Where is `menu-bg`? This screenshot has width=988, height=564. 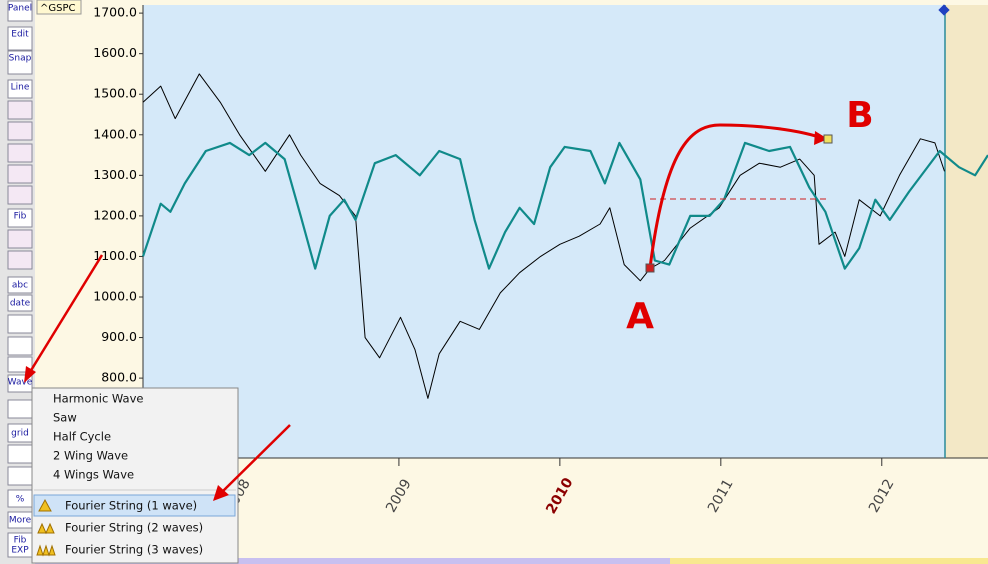
menu-bg is located at coordinates (135, 475).